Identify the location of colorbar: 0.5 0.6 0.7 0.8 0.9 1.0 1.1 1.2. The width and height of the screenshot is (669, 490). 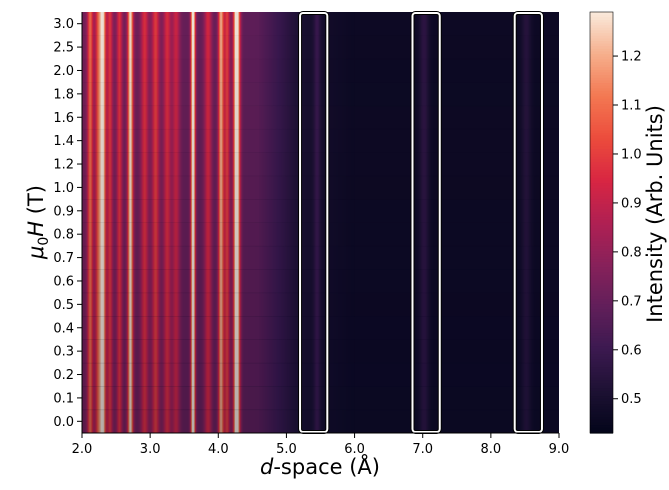
(615, 222).